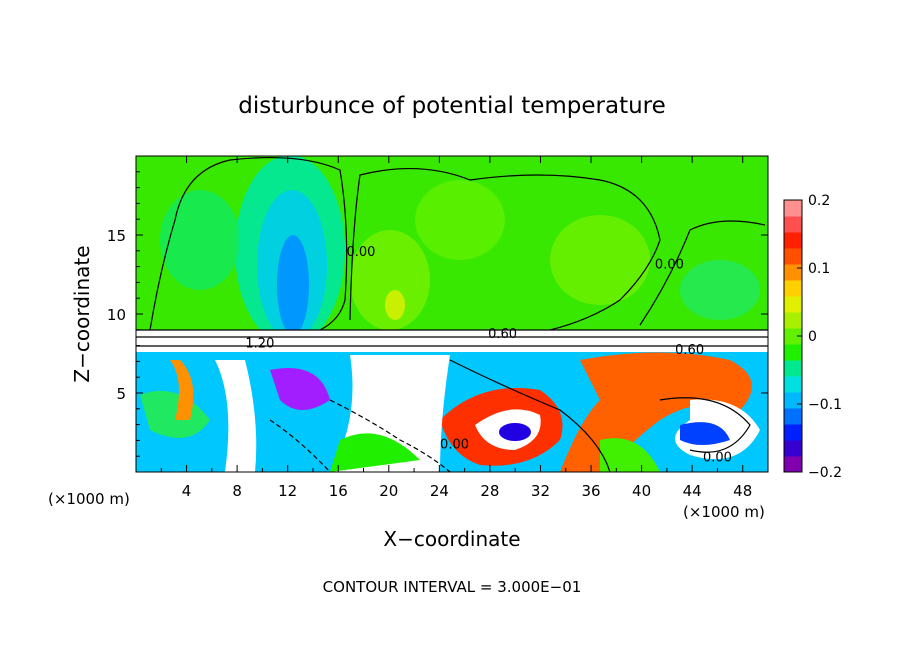  What do you see at coordinates (452, 341) in the screenshot?
I see `stable-layer-band` at bounding box center [452, 341].